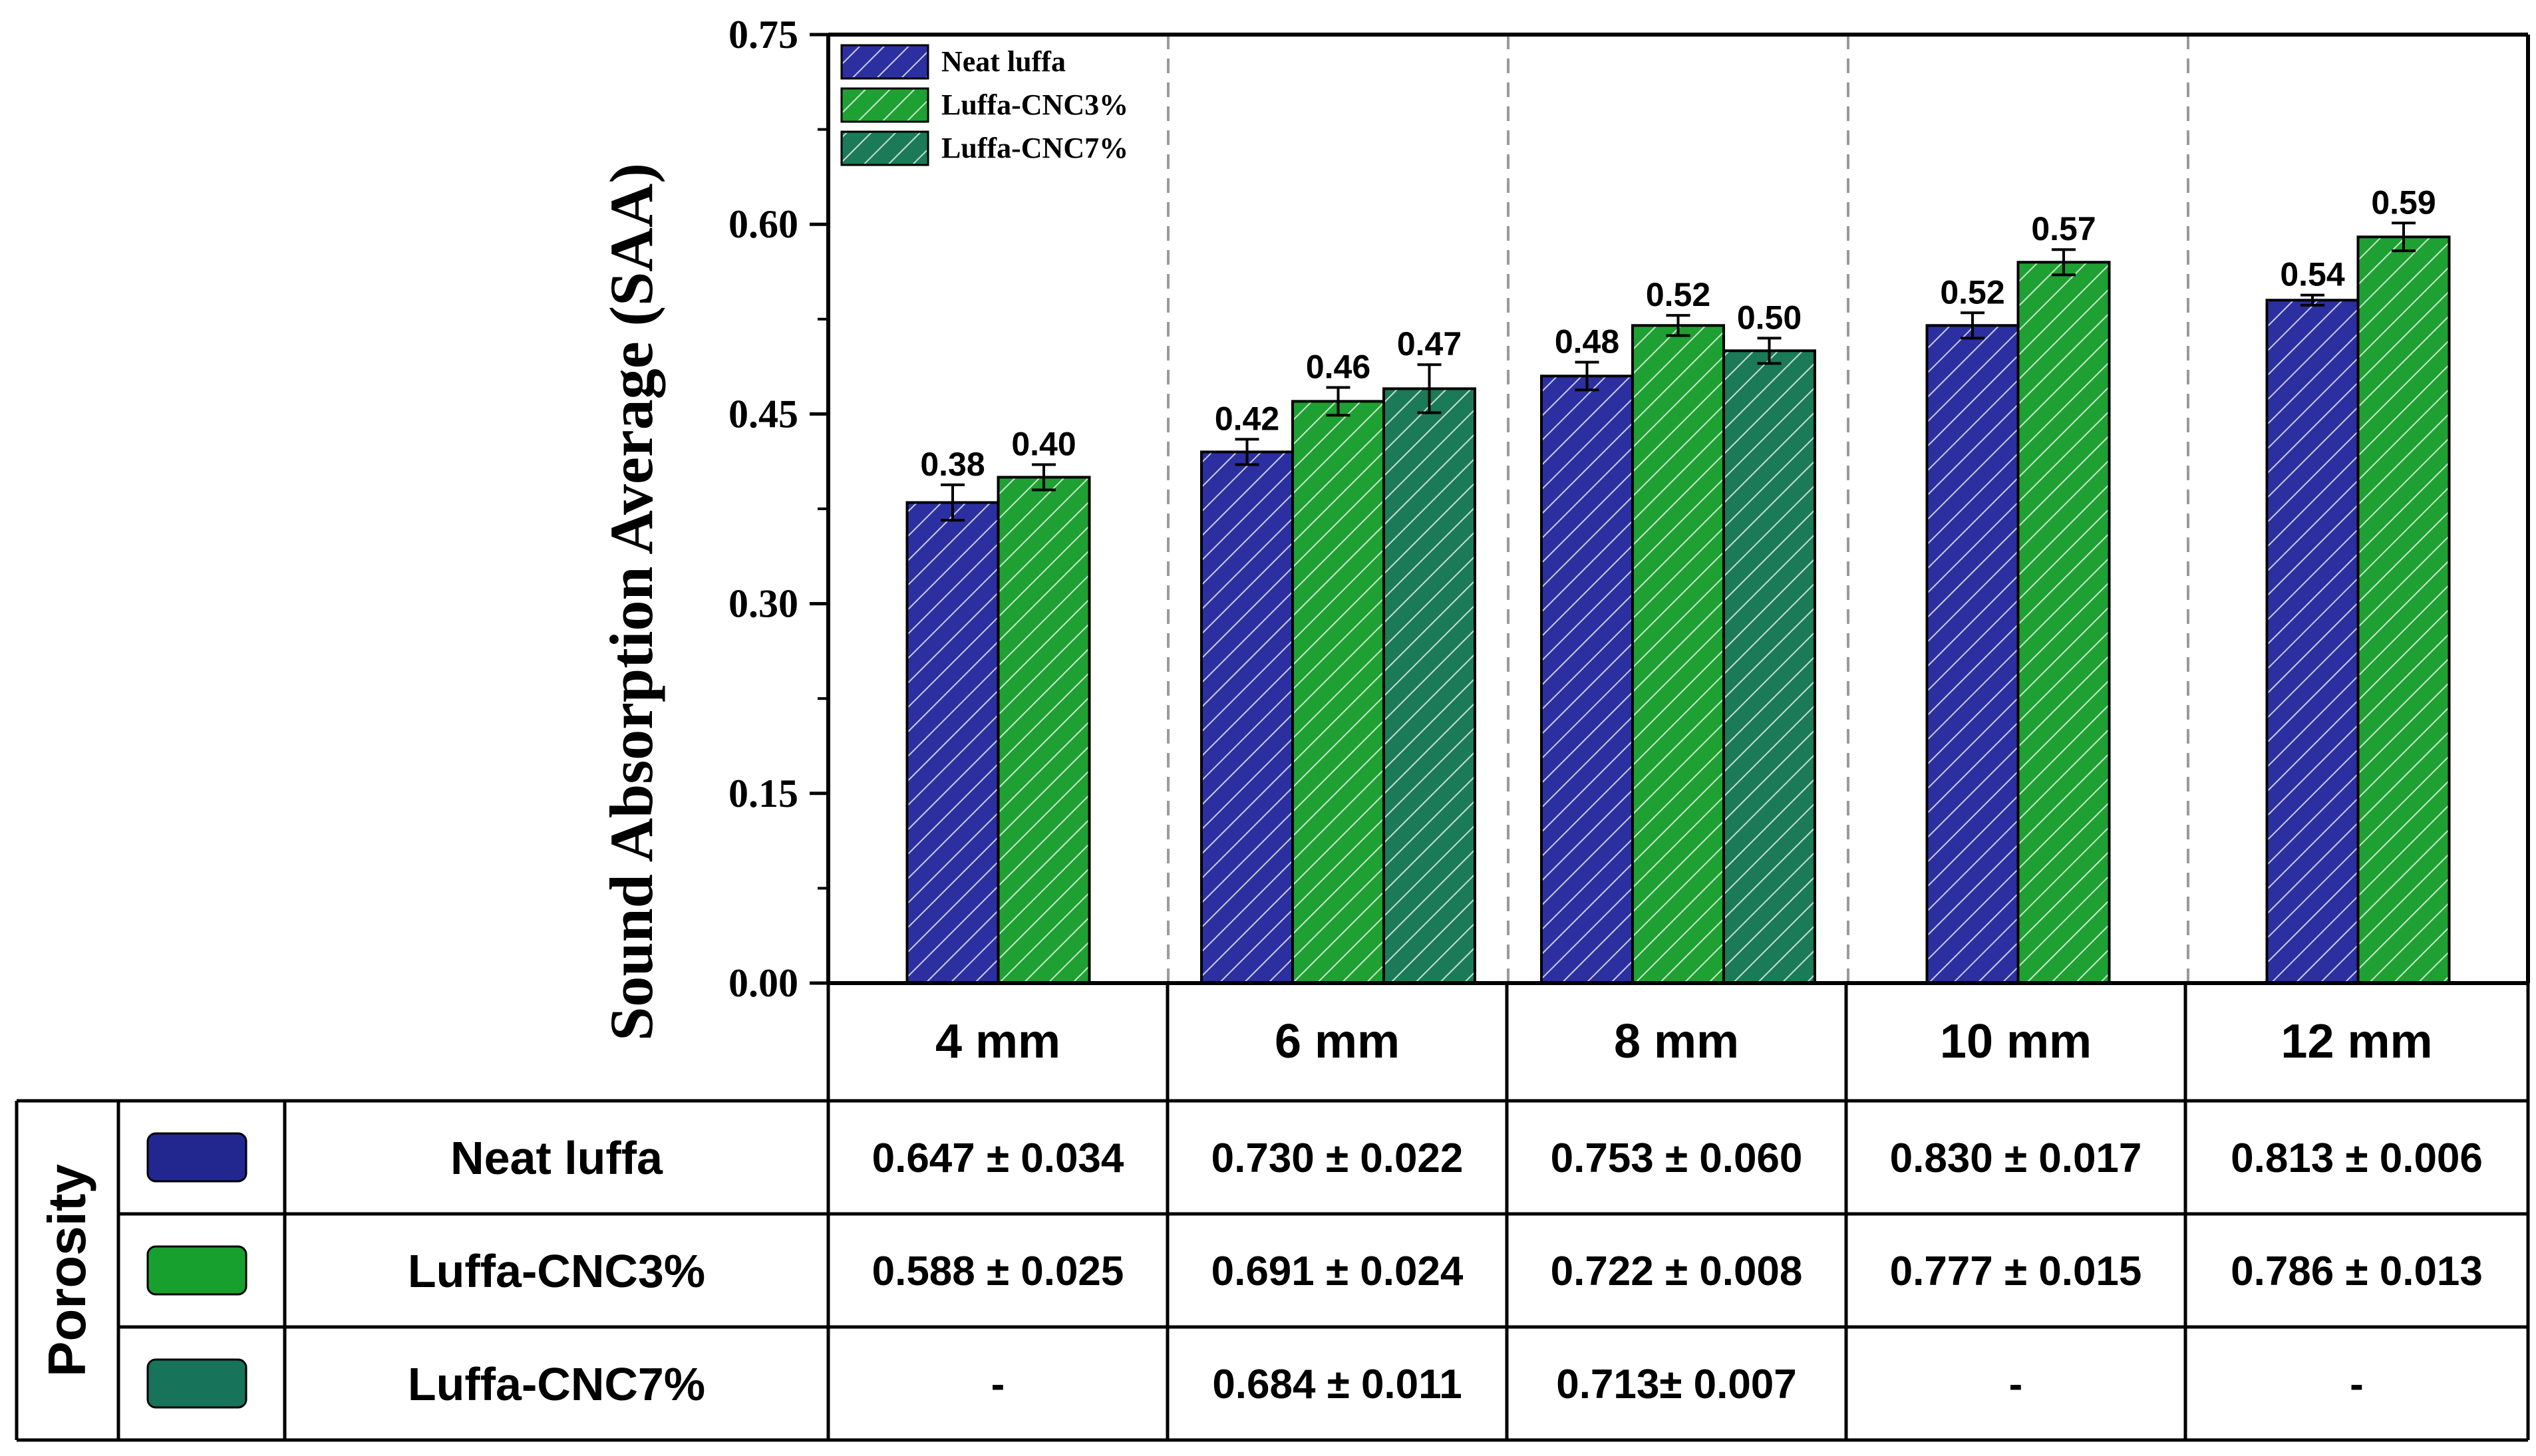 This screenshot has height=1456, width=2536. I want to click on table-row-header: Porosity, so click(66, 1270).